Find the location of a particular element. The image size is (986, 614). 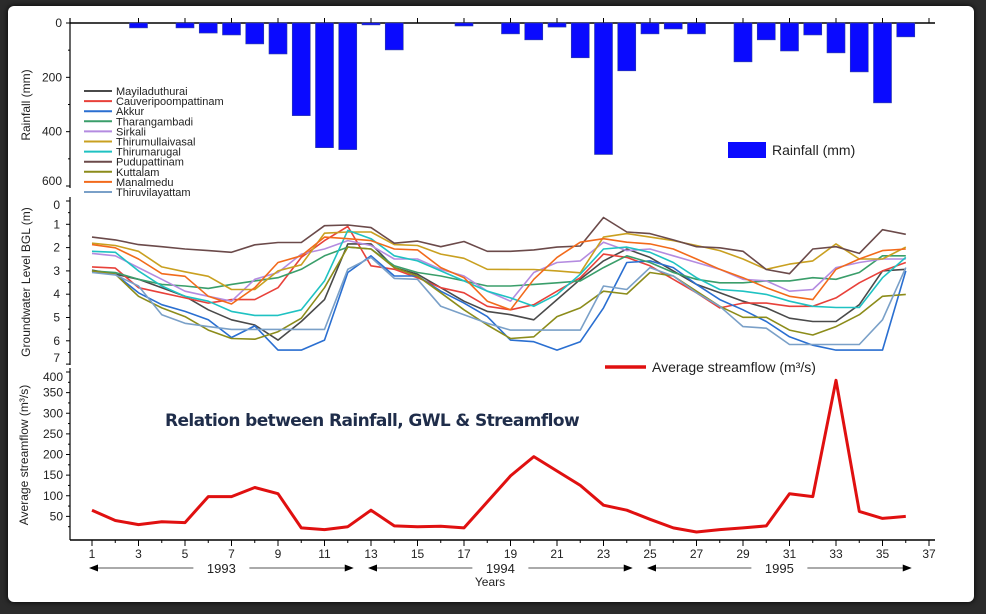

x-tick-label: 9 is located at coordinates (278, 554).